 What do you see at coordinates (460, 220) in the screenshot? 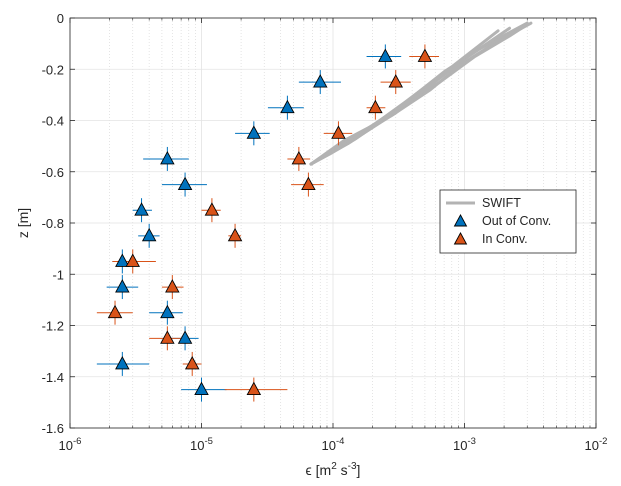
I see `legend-out-of-conv-swatch` at bounding box center [460, 220].